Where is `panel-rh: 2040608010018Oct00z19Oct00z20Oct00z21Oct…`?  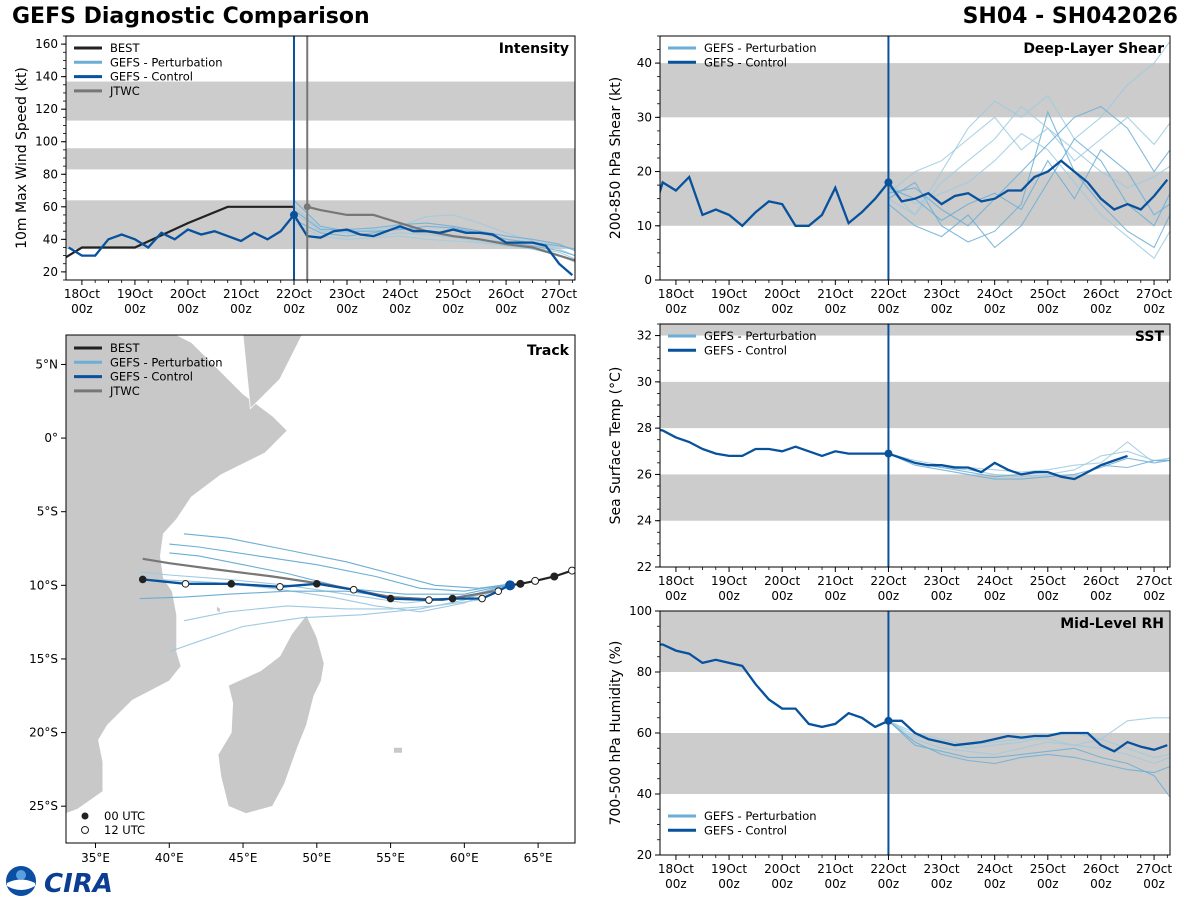
panel-rh: 2040608010018Oct00z19Oct00z20Oct00z21Oct… is located at coordinates (890, 747).